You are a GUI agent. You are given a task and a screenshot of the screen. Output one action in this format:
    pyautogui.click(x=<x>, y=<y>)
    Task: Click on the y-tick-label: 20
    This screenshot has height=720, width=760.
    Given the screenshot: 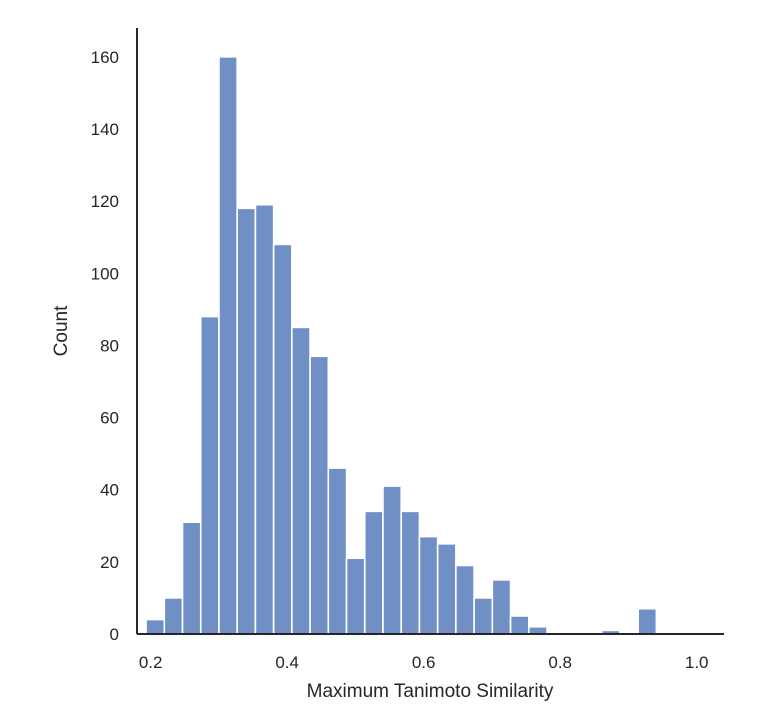 What is the action you would take?
    pyautogui.click(x=109, y=562)
    